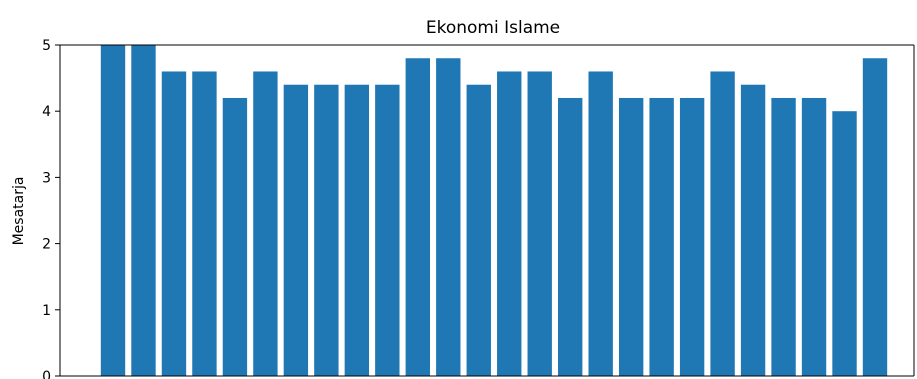 The height and width of the screenshot is (379, 917). What do you see at coordinates (19, 211) in the screenshot?
I see `y-axis-label: Mesatarja` at bounding box center [19, 211].